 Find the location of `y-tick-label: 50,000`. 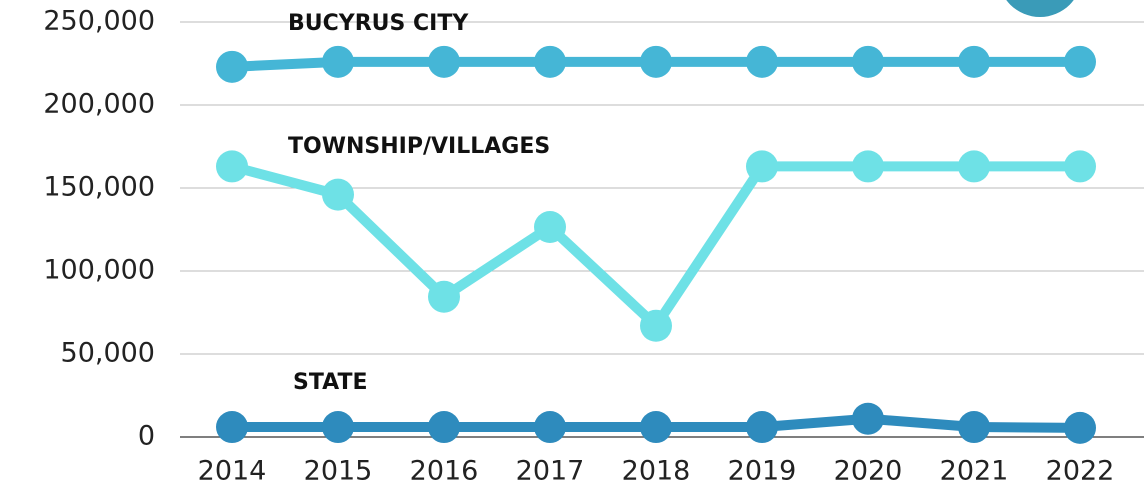

y-tick-label: 50,000 is located at coordinates (108, 353).